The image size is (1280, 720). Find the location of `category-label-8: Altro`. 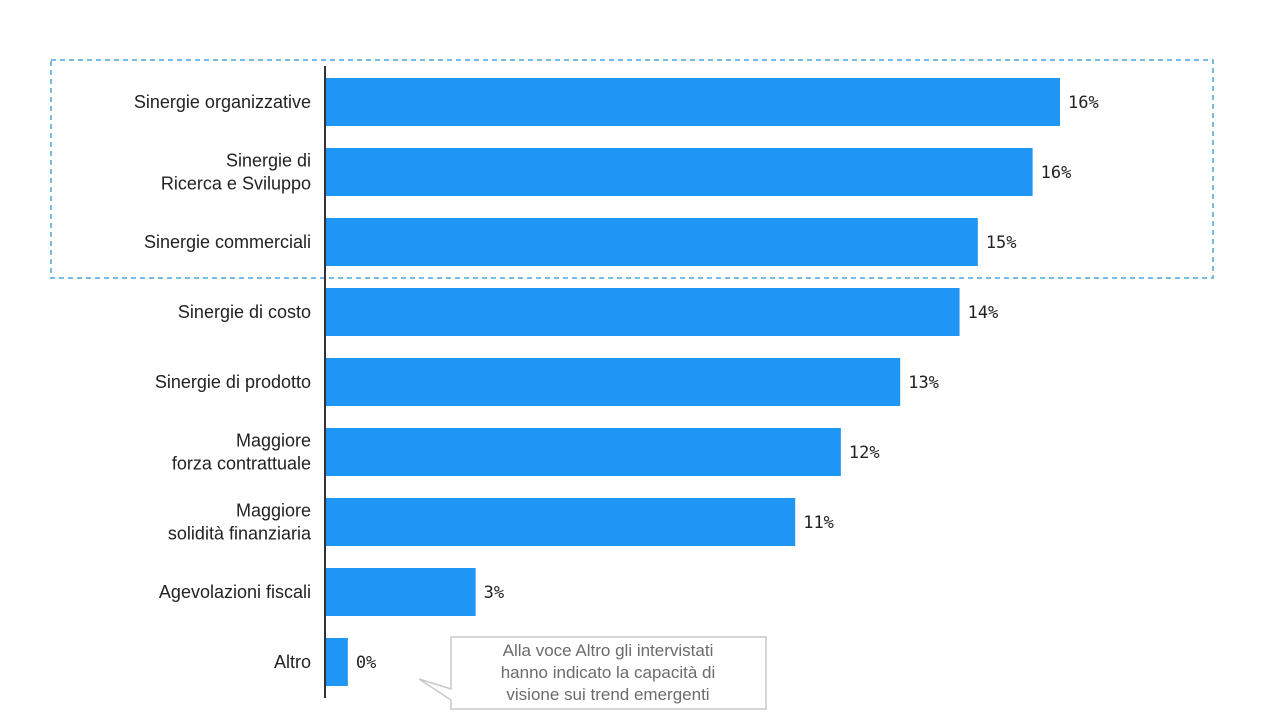

category-label-8: Altro is located at coordinates (292, 662).